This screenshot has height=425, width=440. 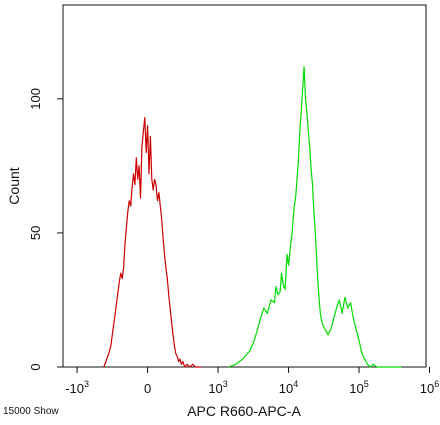 I want to click on y-axis-title: Count, so click(x=14, y=185).